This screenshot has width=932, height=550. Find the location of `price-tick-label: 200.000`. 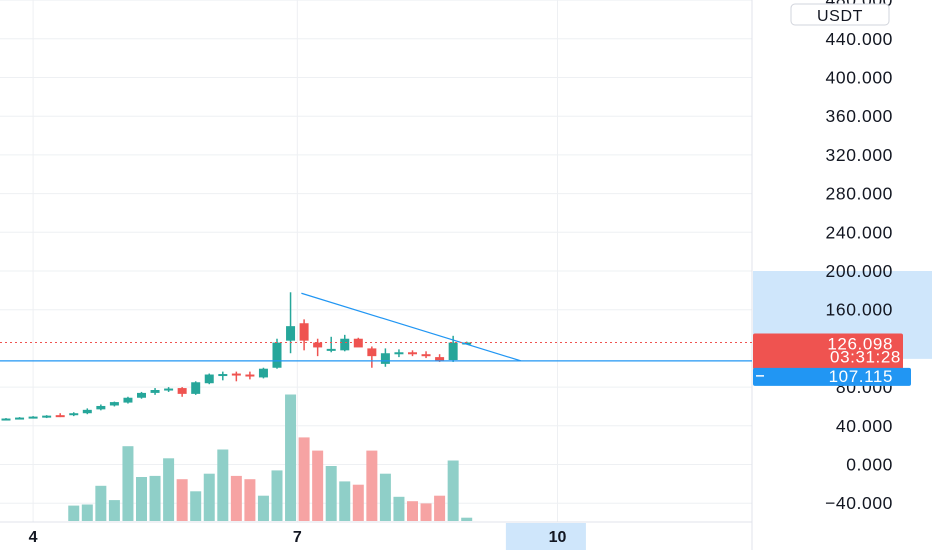

price-tick-label: 200.000 is located at coordinates (859, 271).